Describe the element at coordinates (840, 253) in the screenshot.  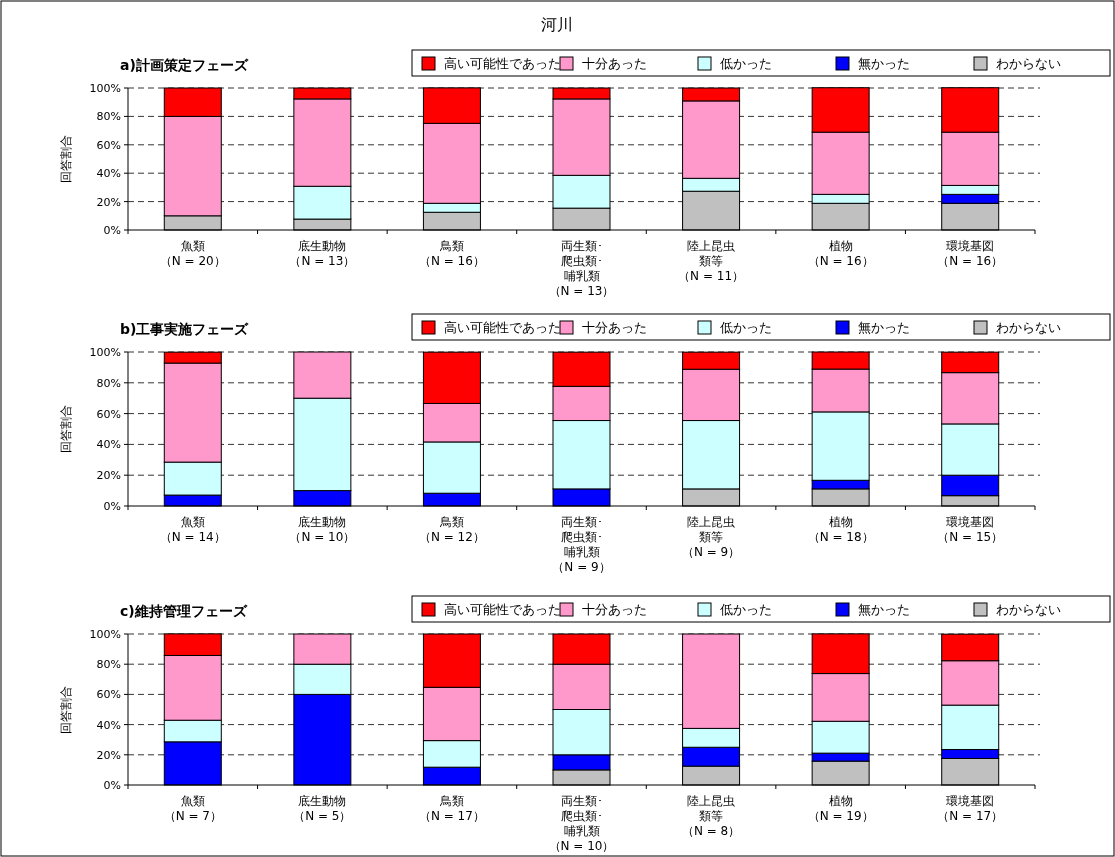
I see `x-tick-label: 植物（N = 16）` at that location.